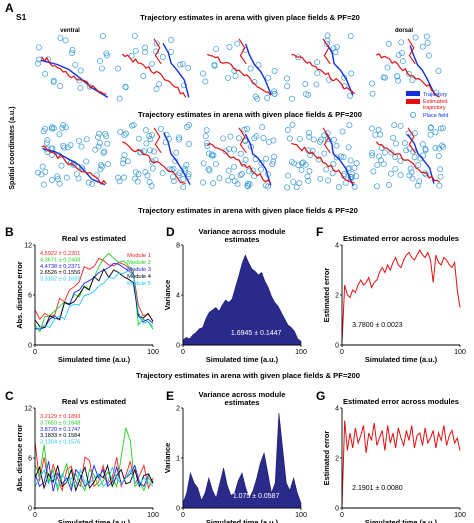 Image resolution: width=474 pixels, height=523 pixels. I want to click on legend-entry: Module 2, so click(139, 263).